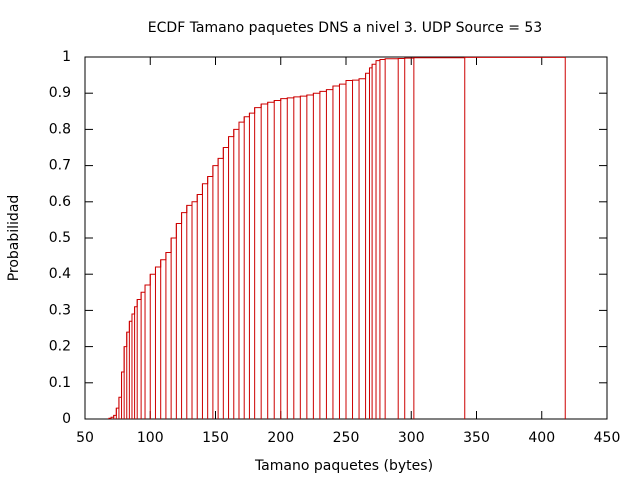 Image resolution: width=640 pixels, height=480 pixels. I want to click on x-tick-label: 150, so click(215, 438).